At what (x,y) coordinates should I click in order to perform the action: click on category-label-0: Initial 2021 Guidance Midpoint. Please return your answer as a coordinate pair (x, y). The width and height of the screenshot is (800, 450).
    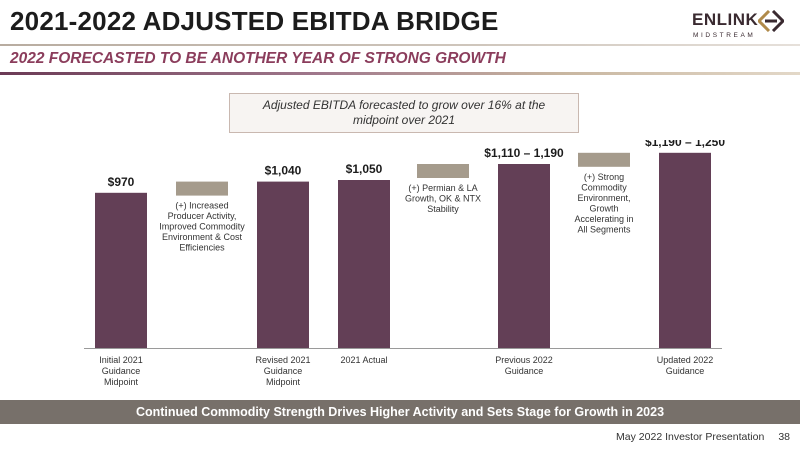
    Looking at the image, I should click on (121, 371).